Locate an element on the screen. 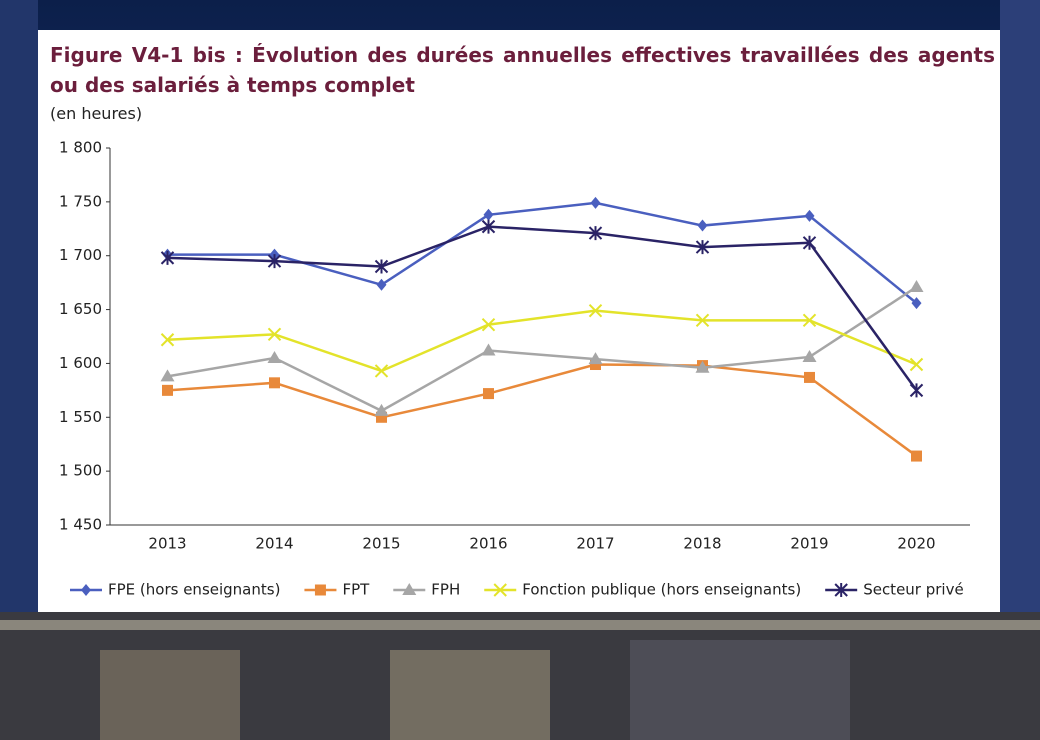 The height and width of the screenshot is (740, 1040). y-tick-label: 1 600 is located at coordinates (80, 363).